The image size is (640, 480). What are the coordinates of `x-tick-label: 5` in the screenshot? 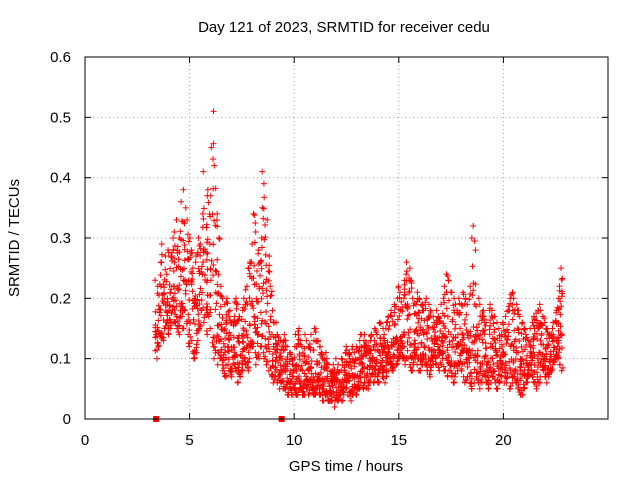 It's located at (189, 440).